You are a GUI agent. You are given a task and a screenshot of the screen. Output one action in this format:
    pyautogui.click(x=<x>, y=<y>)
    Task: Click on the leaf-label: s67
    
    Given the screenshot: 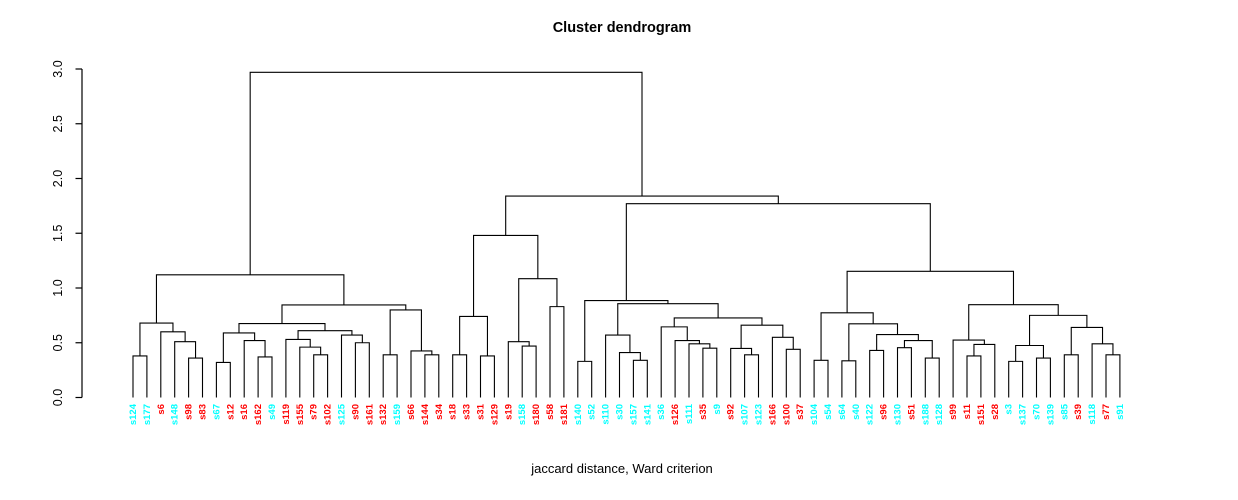 What is the action you would take?
    pyautogui.click(x=216, y=412)
    